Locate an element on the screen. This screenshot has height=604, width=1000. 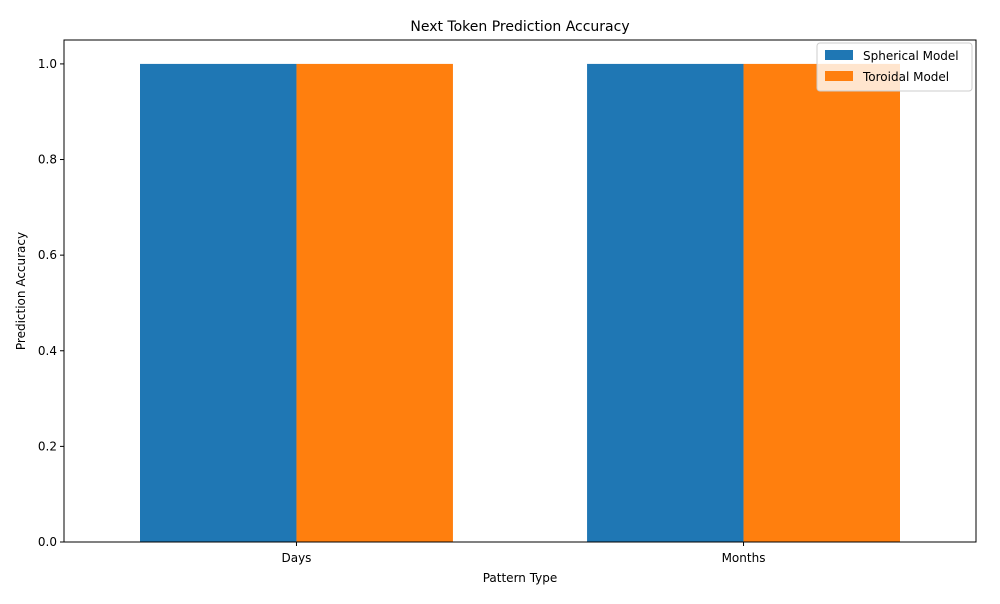
x-axis-label: Pattern Type is located at coordinates (520, 578).